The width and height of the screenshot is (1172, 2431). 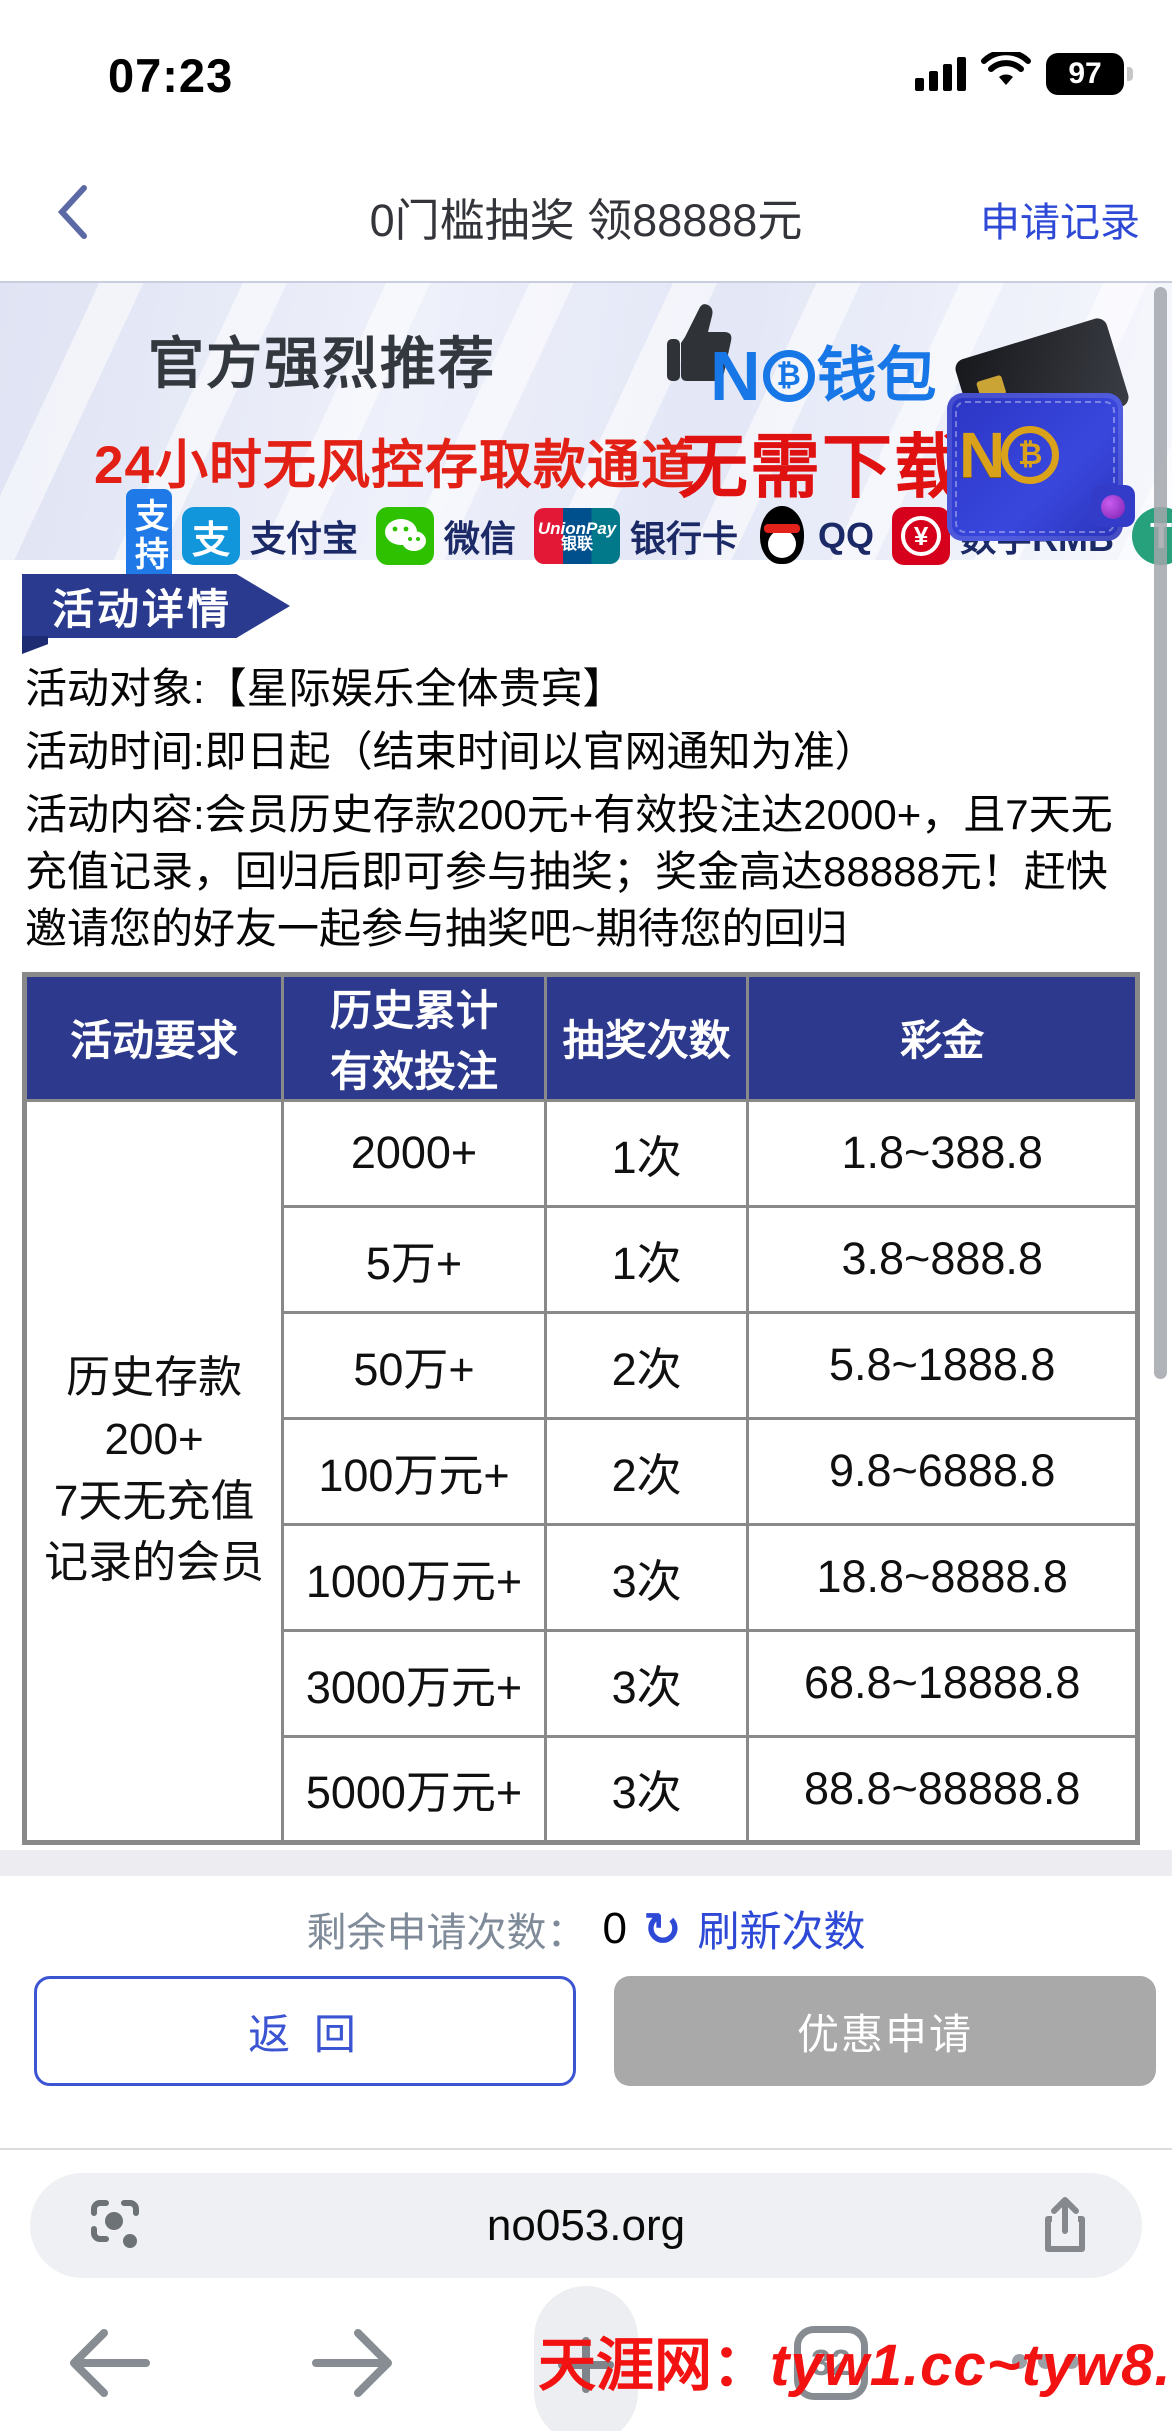 I want to click on qq-penguin-icon, so click(x=782, y=536).